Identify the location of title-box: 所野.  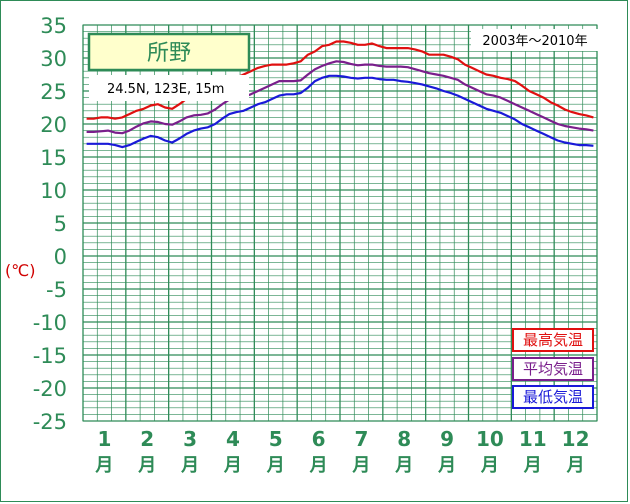
(169, 52).